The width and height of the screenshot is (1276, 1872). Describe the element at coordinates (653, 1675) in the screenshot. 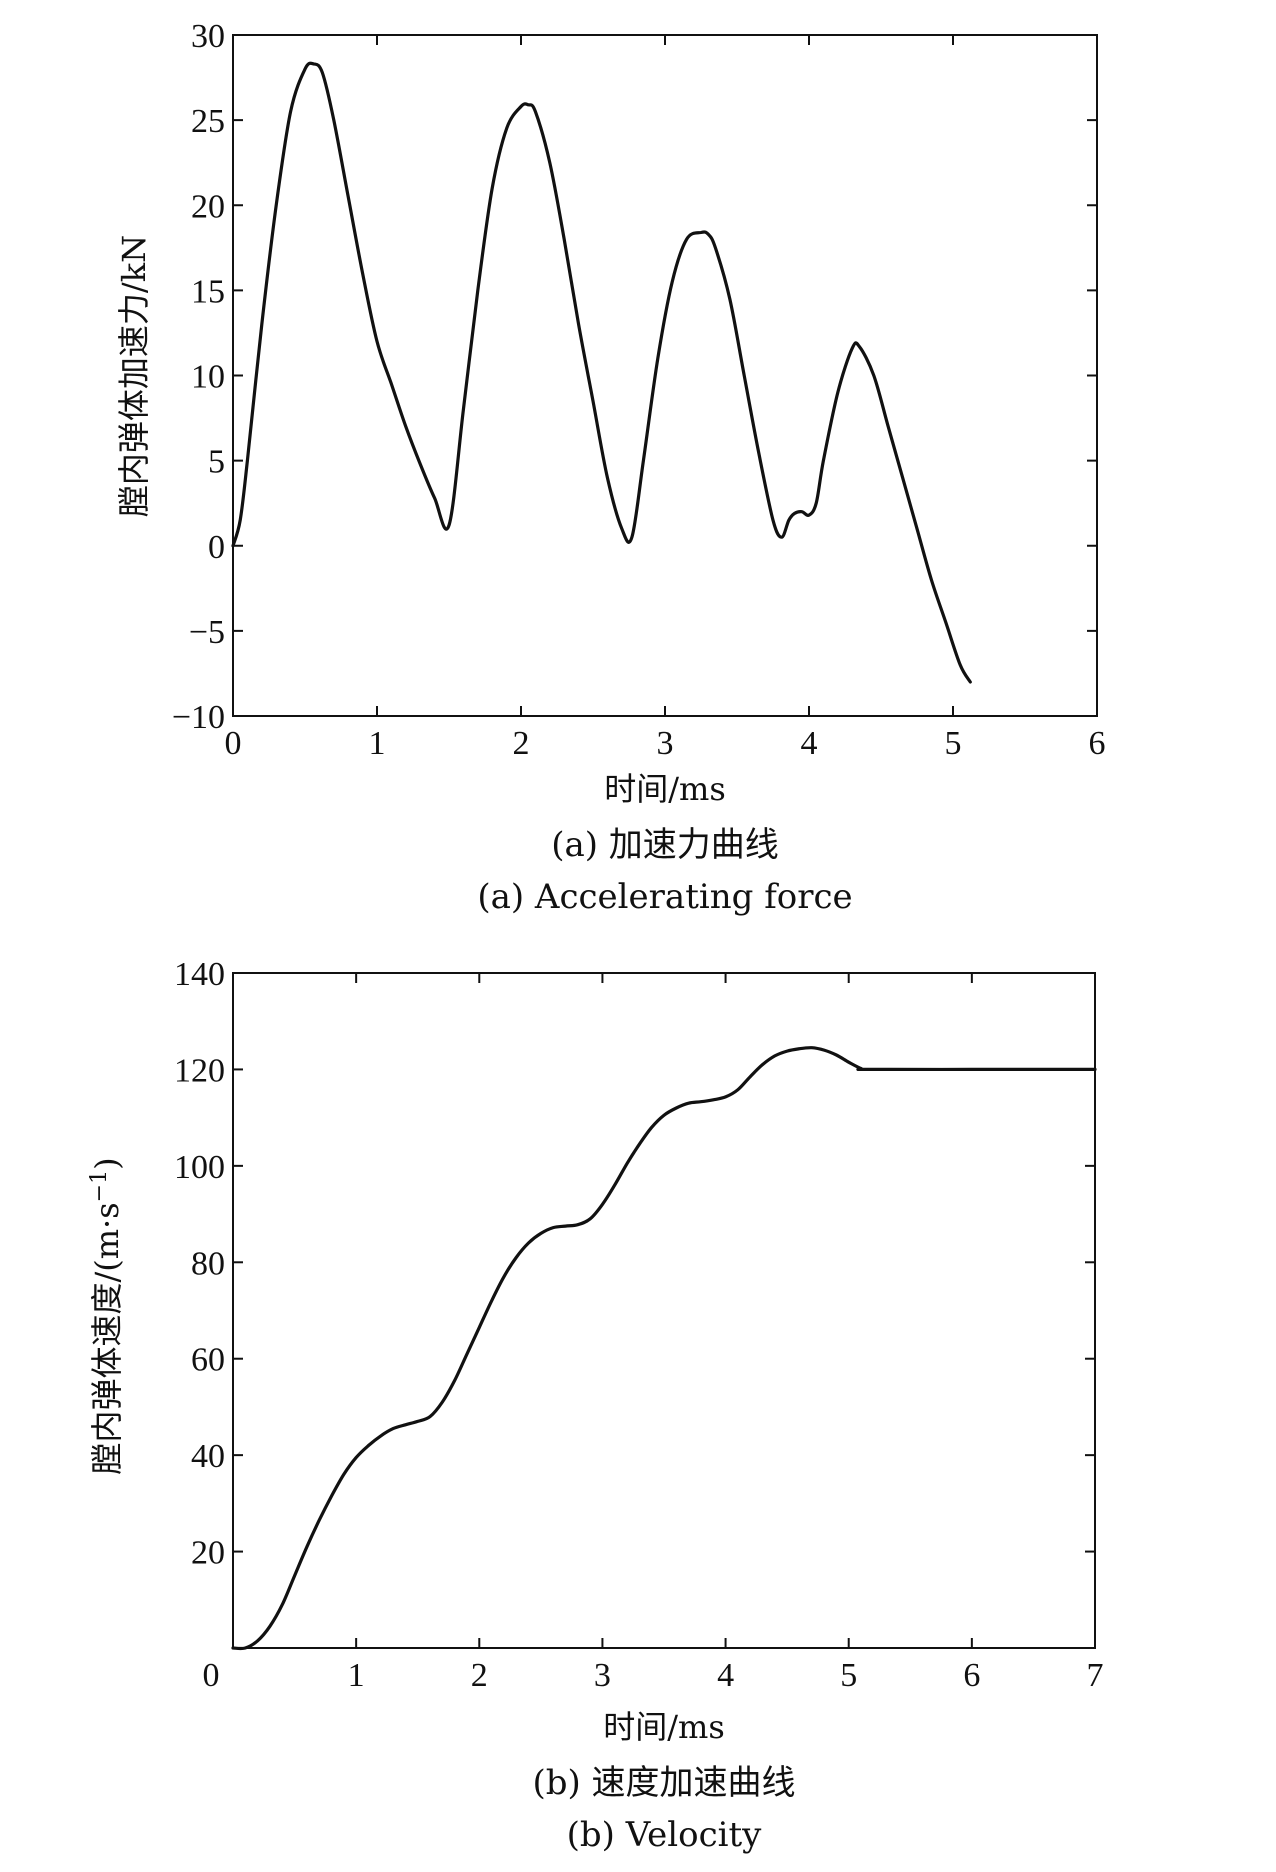

I see `velocity-x-tick-labels: 0 1 2 3 4 5 6 7` at that location.